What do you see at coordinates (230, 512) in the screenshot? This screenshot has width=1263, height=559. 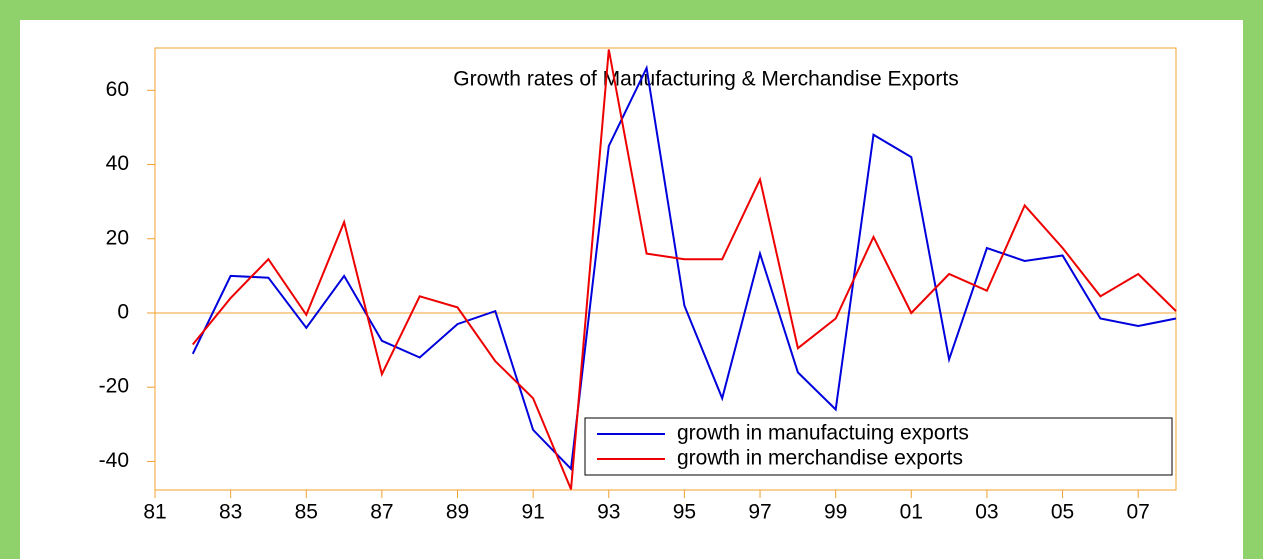 I see `x-tick-label: 83` at bounding box center [230, 512].